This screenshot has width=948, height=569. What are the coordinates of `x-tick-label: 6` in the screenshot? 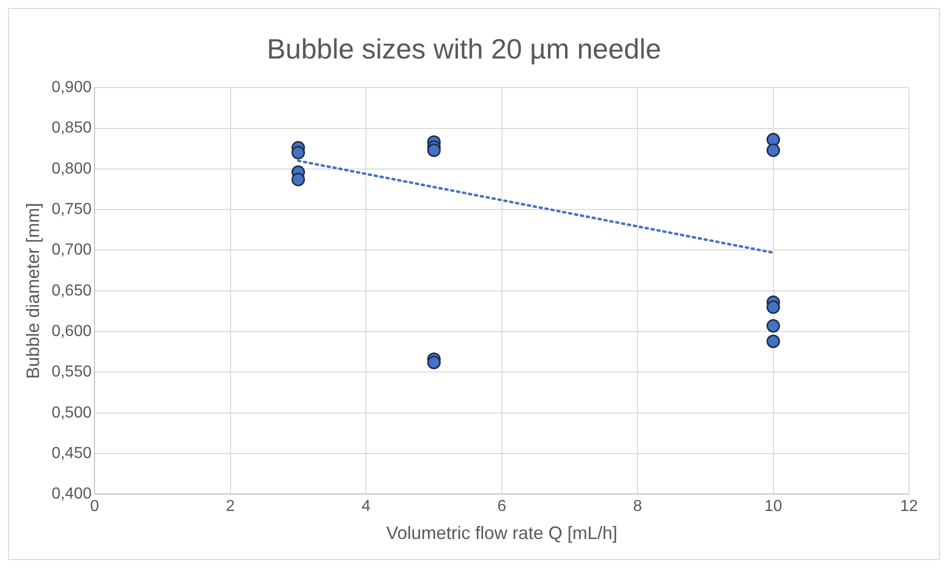 It's located at (501, 507).